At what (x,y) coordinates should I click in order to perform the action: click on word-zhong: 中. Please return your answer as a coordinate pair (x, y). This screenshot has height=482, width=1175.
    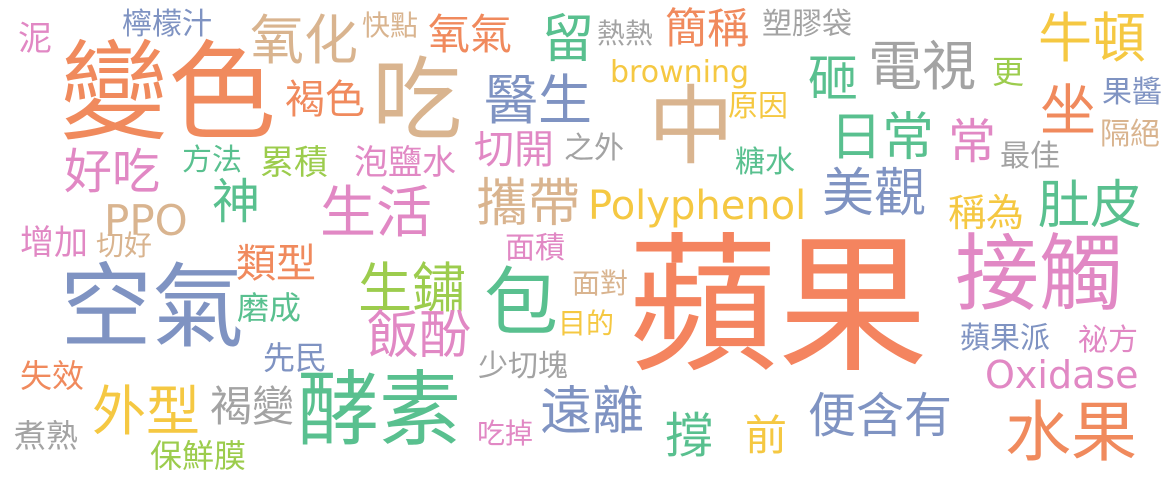
    Looking at the image, I should click on (691, 127).